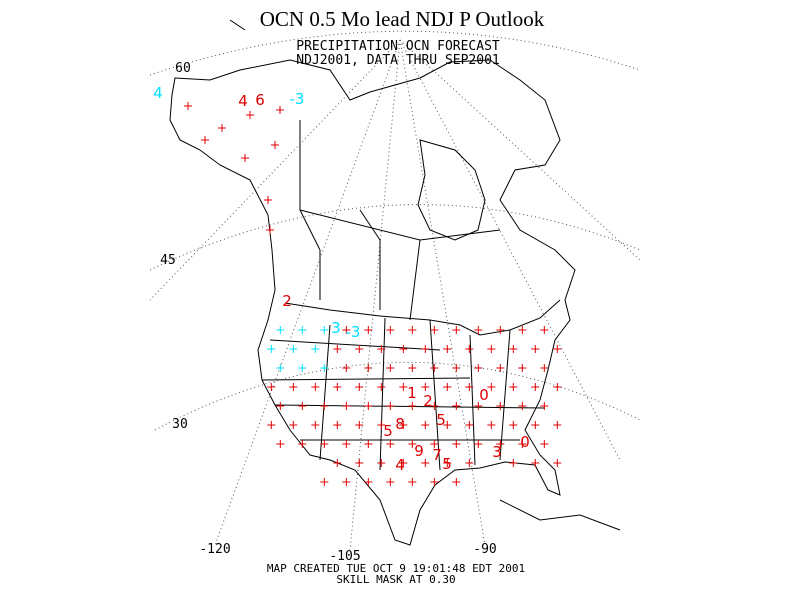 Image resolution: width=792 pixels, height=612 pixels. I want to click on lon-label: -90, so click(484, 549).